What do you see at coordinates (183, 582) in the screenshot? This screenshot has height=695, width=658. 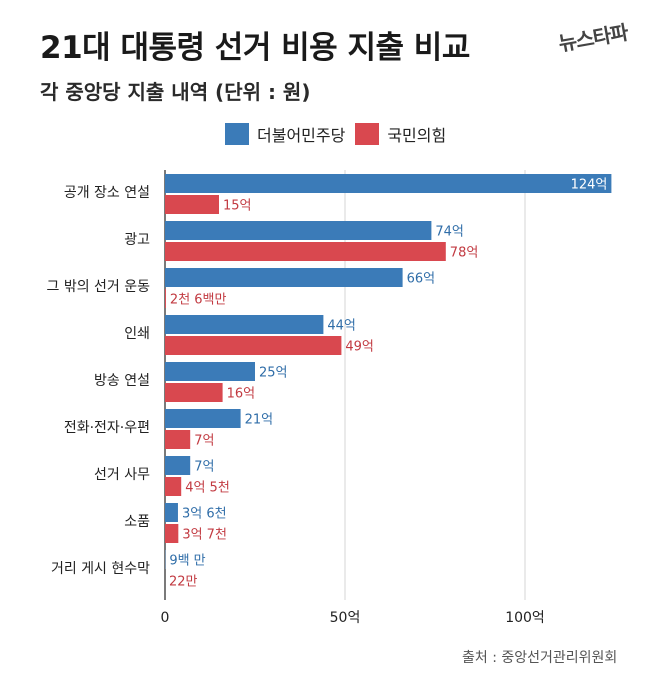 I see `data-label: 22만` at bounding box center [183, 582].